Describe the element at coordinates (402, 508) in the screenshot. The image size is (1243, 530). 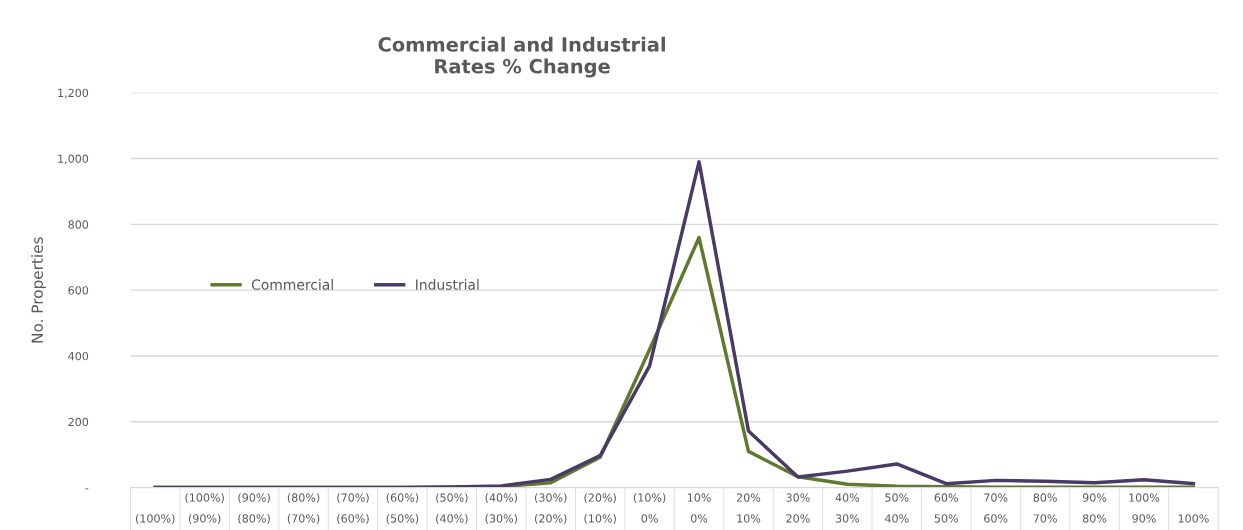
I see `x-tick-label: (60%) (50%)` at that location.